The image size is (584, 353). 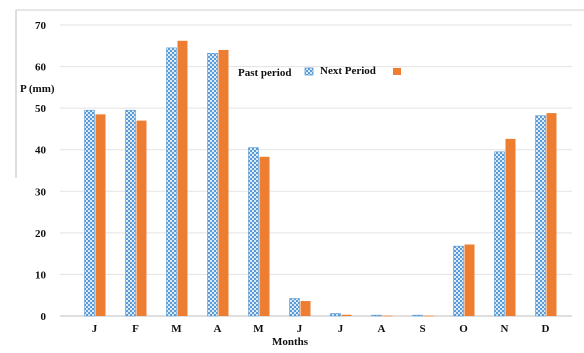 What do you see at coordinates (505, 329) in the screenshot?
I see `x-tick-label: N` at bounding box center [505, 329].